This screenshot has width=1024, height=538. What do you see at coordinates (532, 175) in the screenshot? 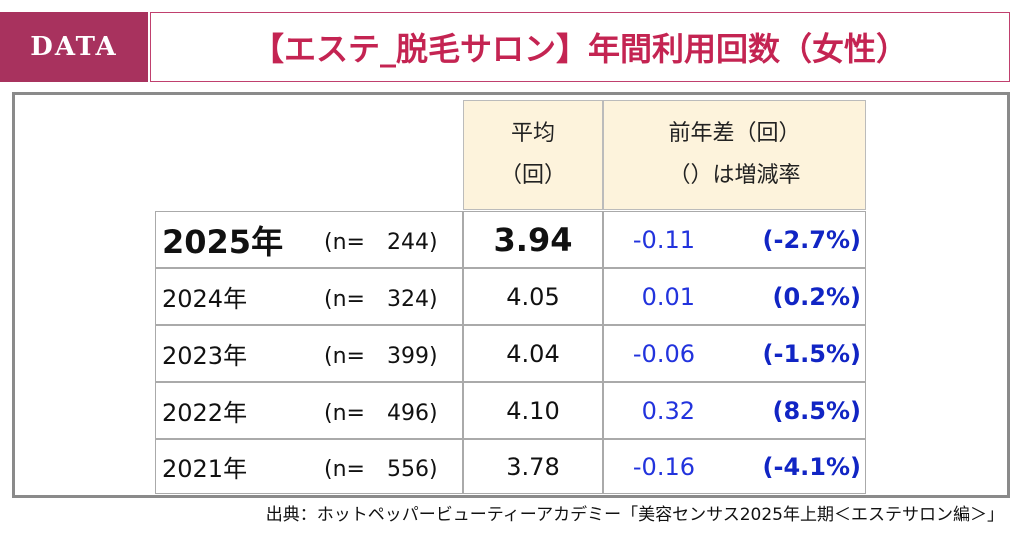
I see `header-line: （回）` at bounding box center [532, 175].